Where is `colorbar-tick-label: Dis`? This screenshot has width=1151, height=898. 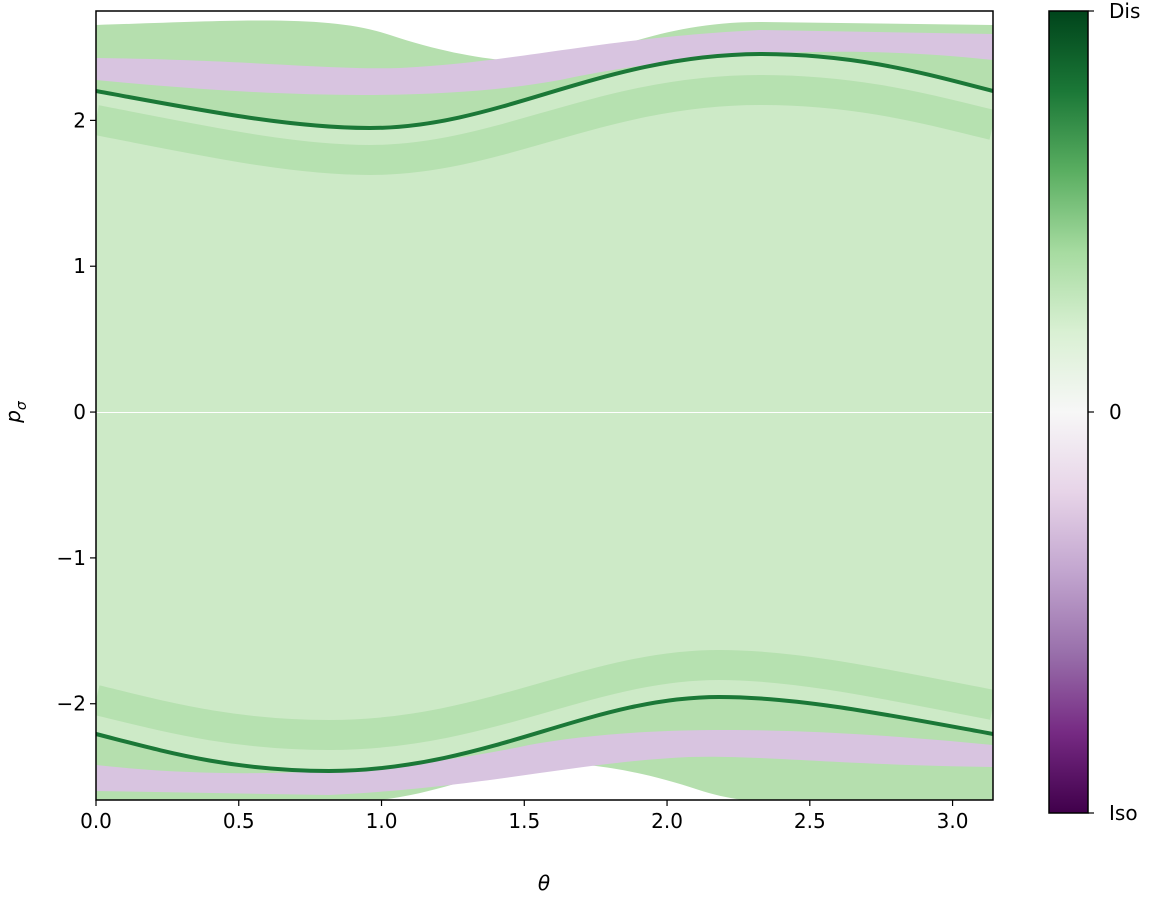
colorbar-tick-label: Dis is located at coordinates (1124, 11).